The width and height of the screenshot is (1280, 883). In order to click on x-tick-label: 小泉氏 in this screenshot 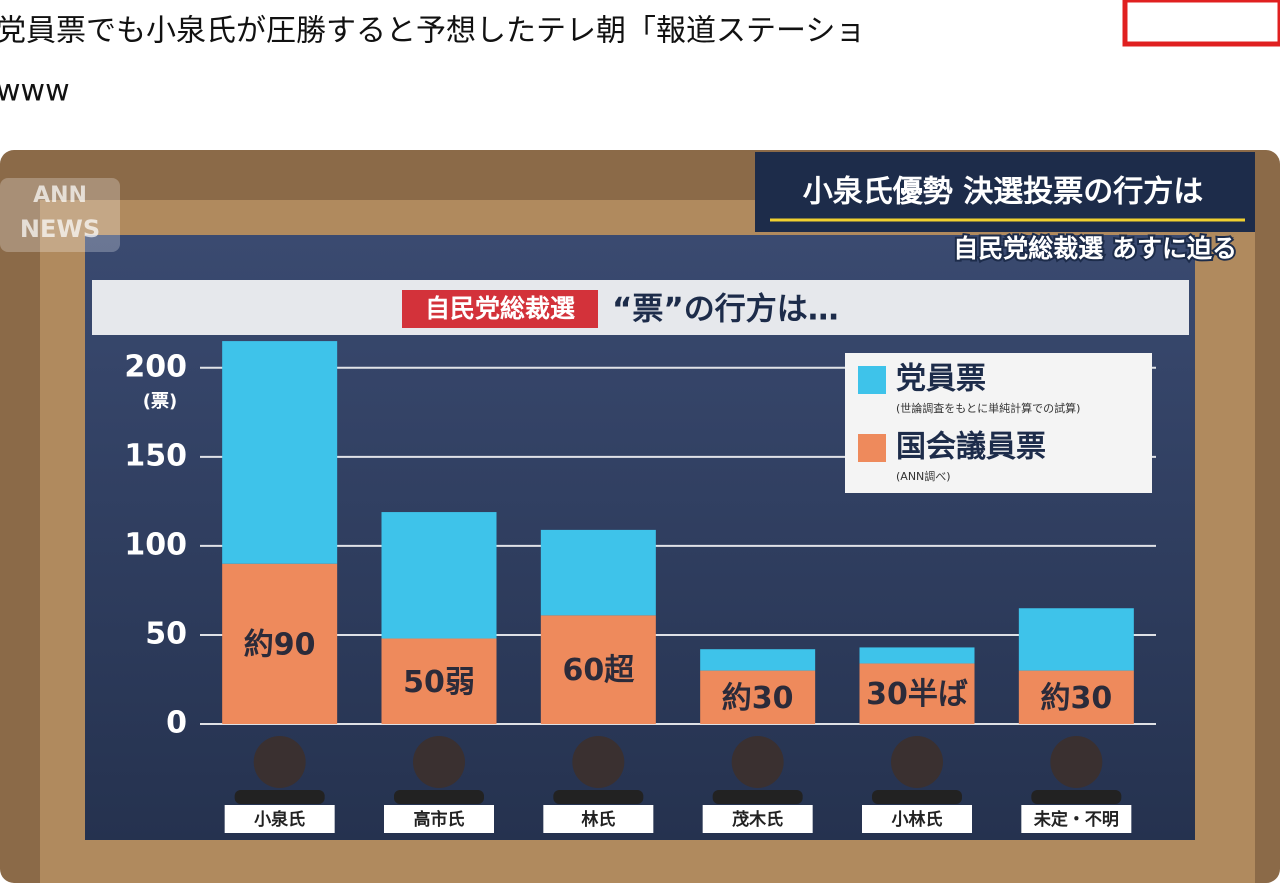, I will do `click(279, 819)`.